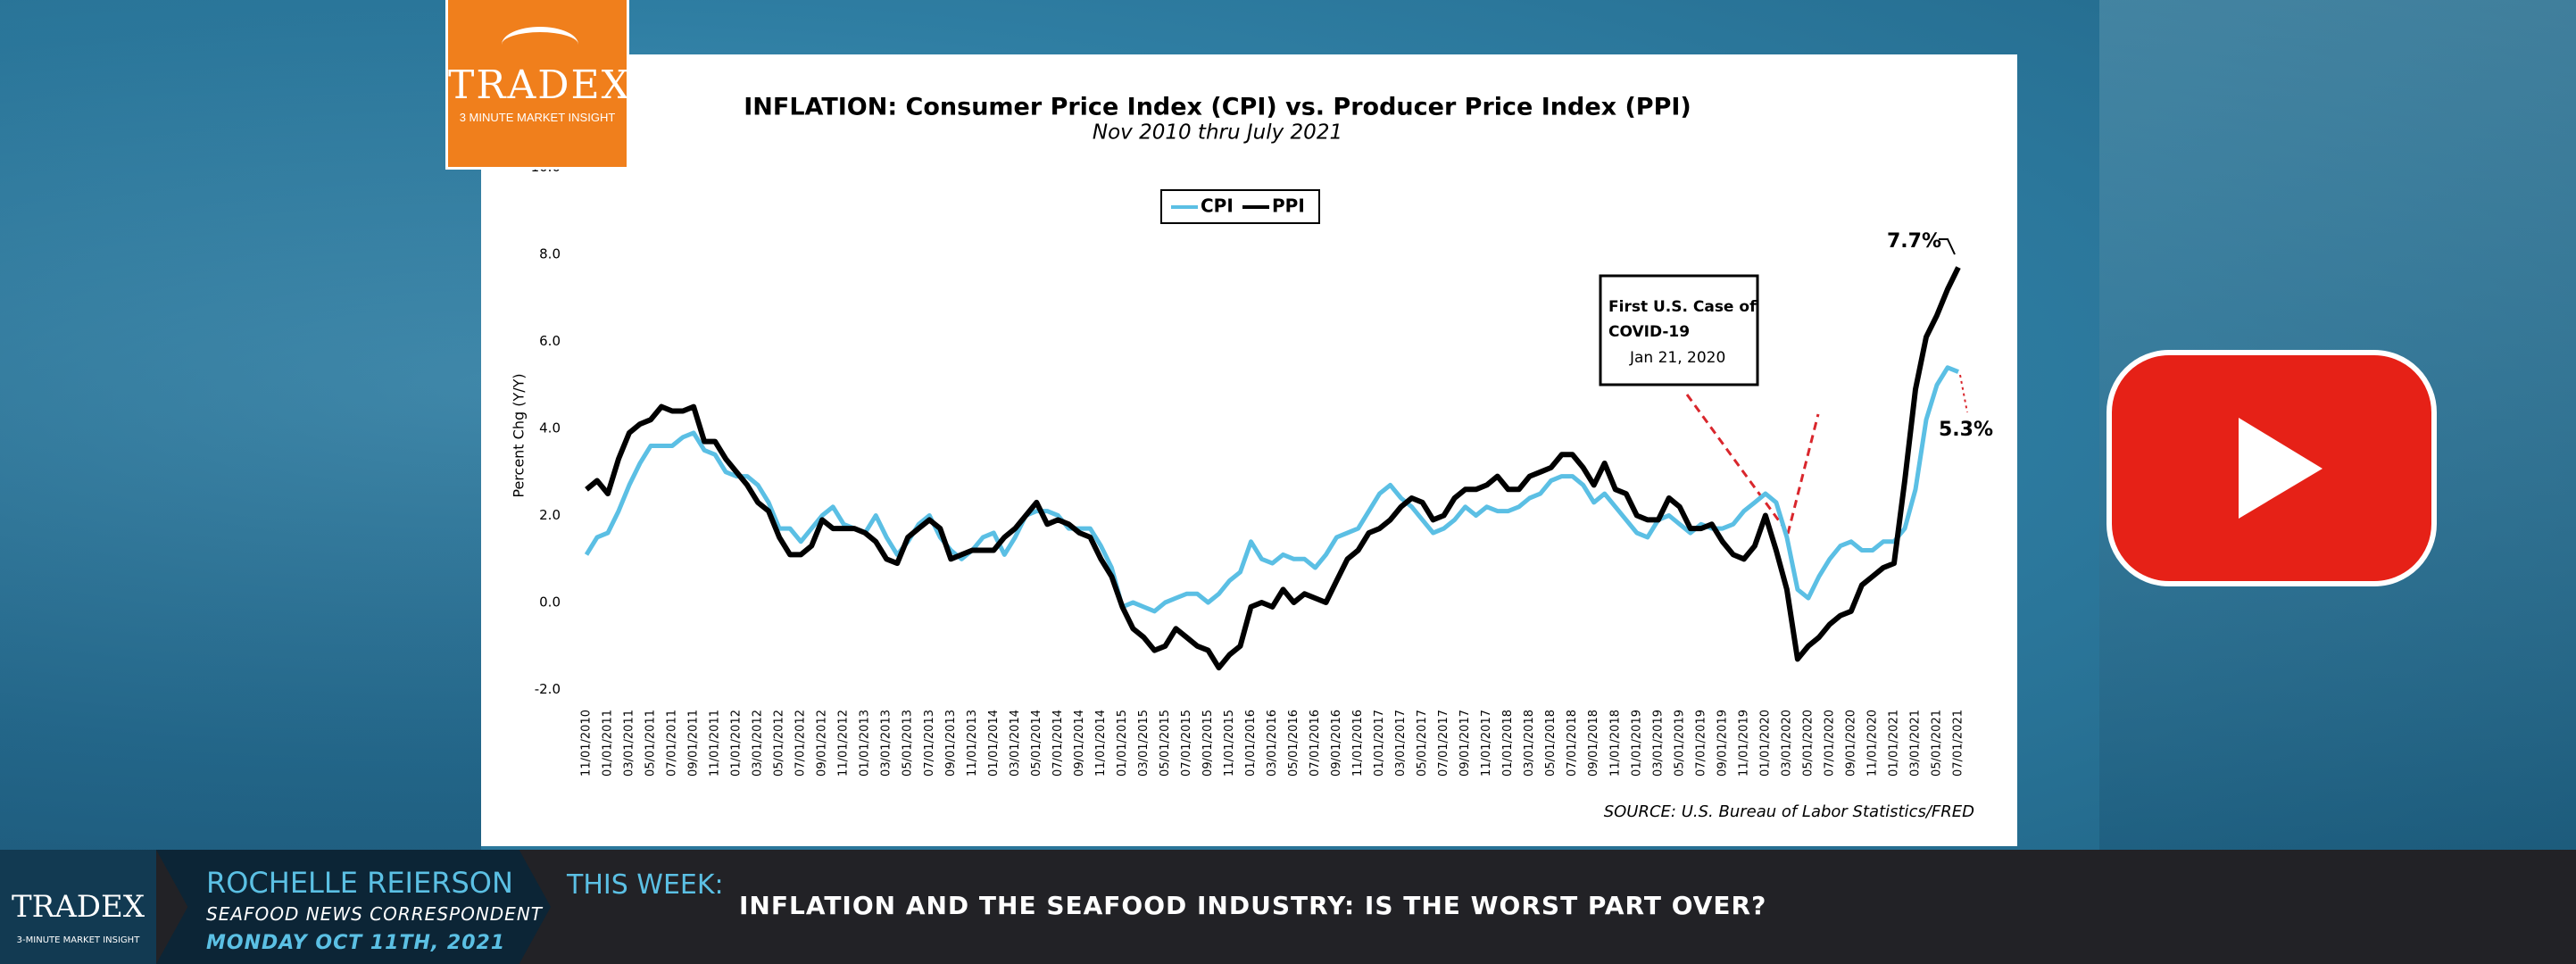  I want to click on date: MONDAY OCT 11TH, 2021, so click(356, 943).